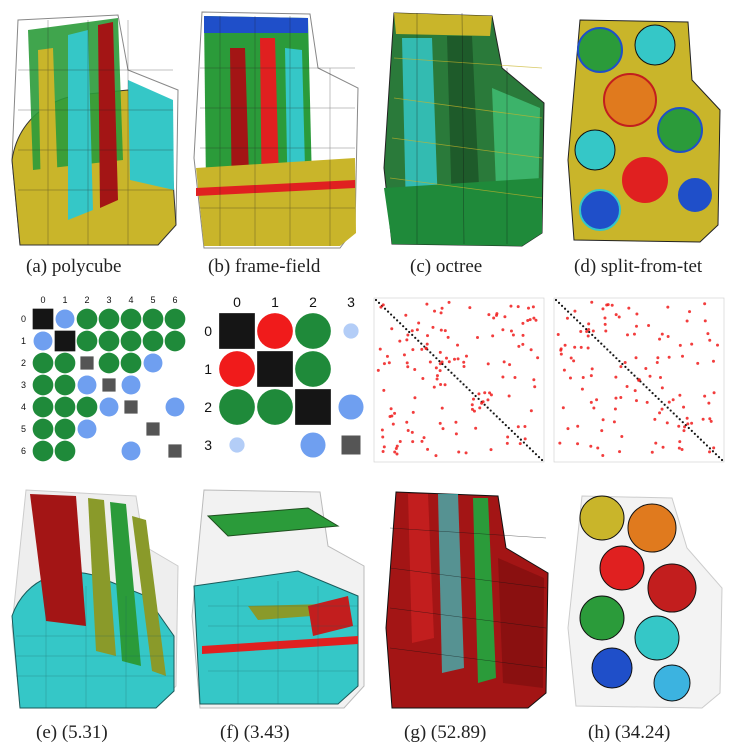 The image size is (738, 752). I want to click on matrix-e-row-label: 5, so click(23, 429).